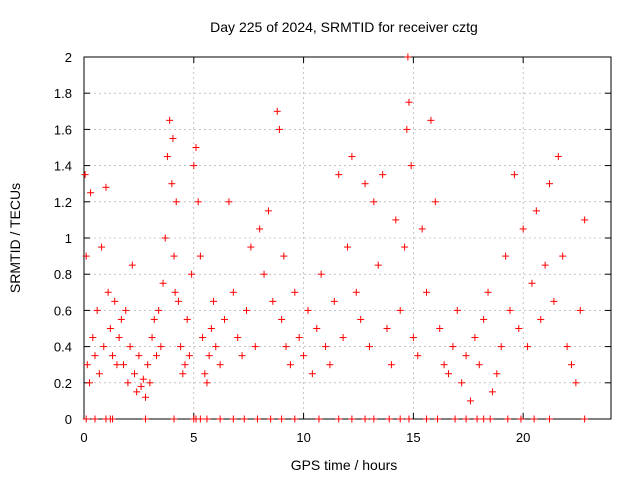  What do you see at coordinates (413, 437) in the screenshot?
I see `x-tick-label: 15` at bounding box center [413, 437].